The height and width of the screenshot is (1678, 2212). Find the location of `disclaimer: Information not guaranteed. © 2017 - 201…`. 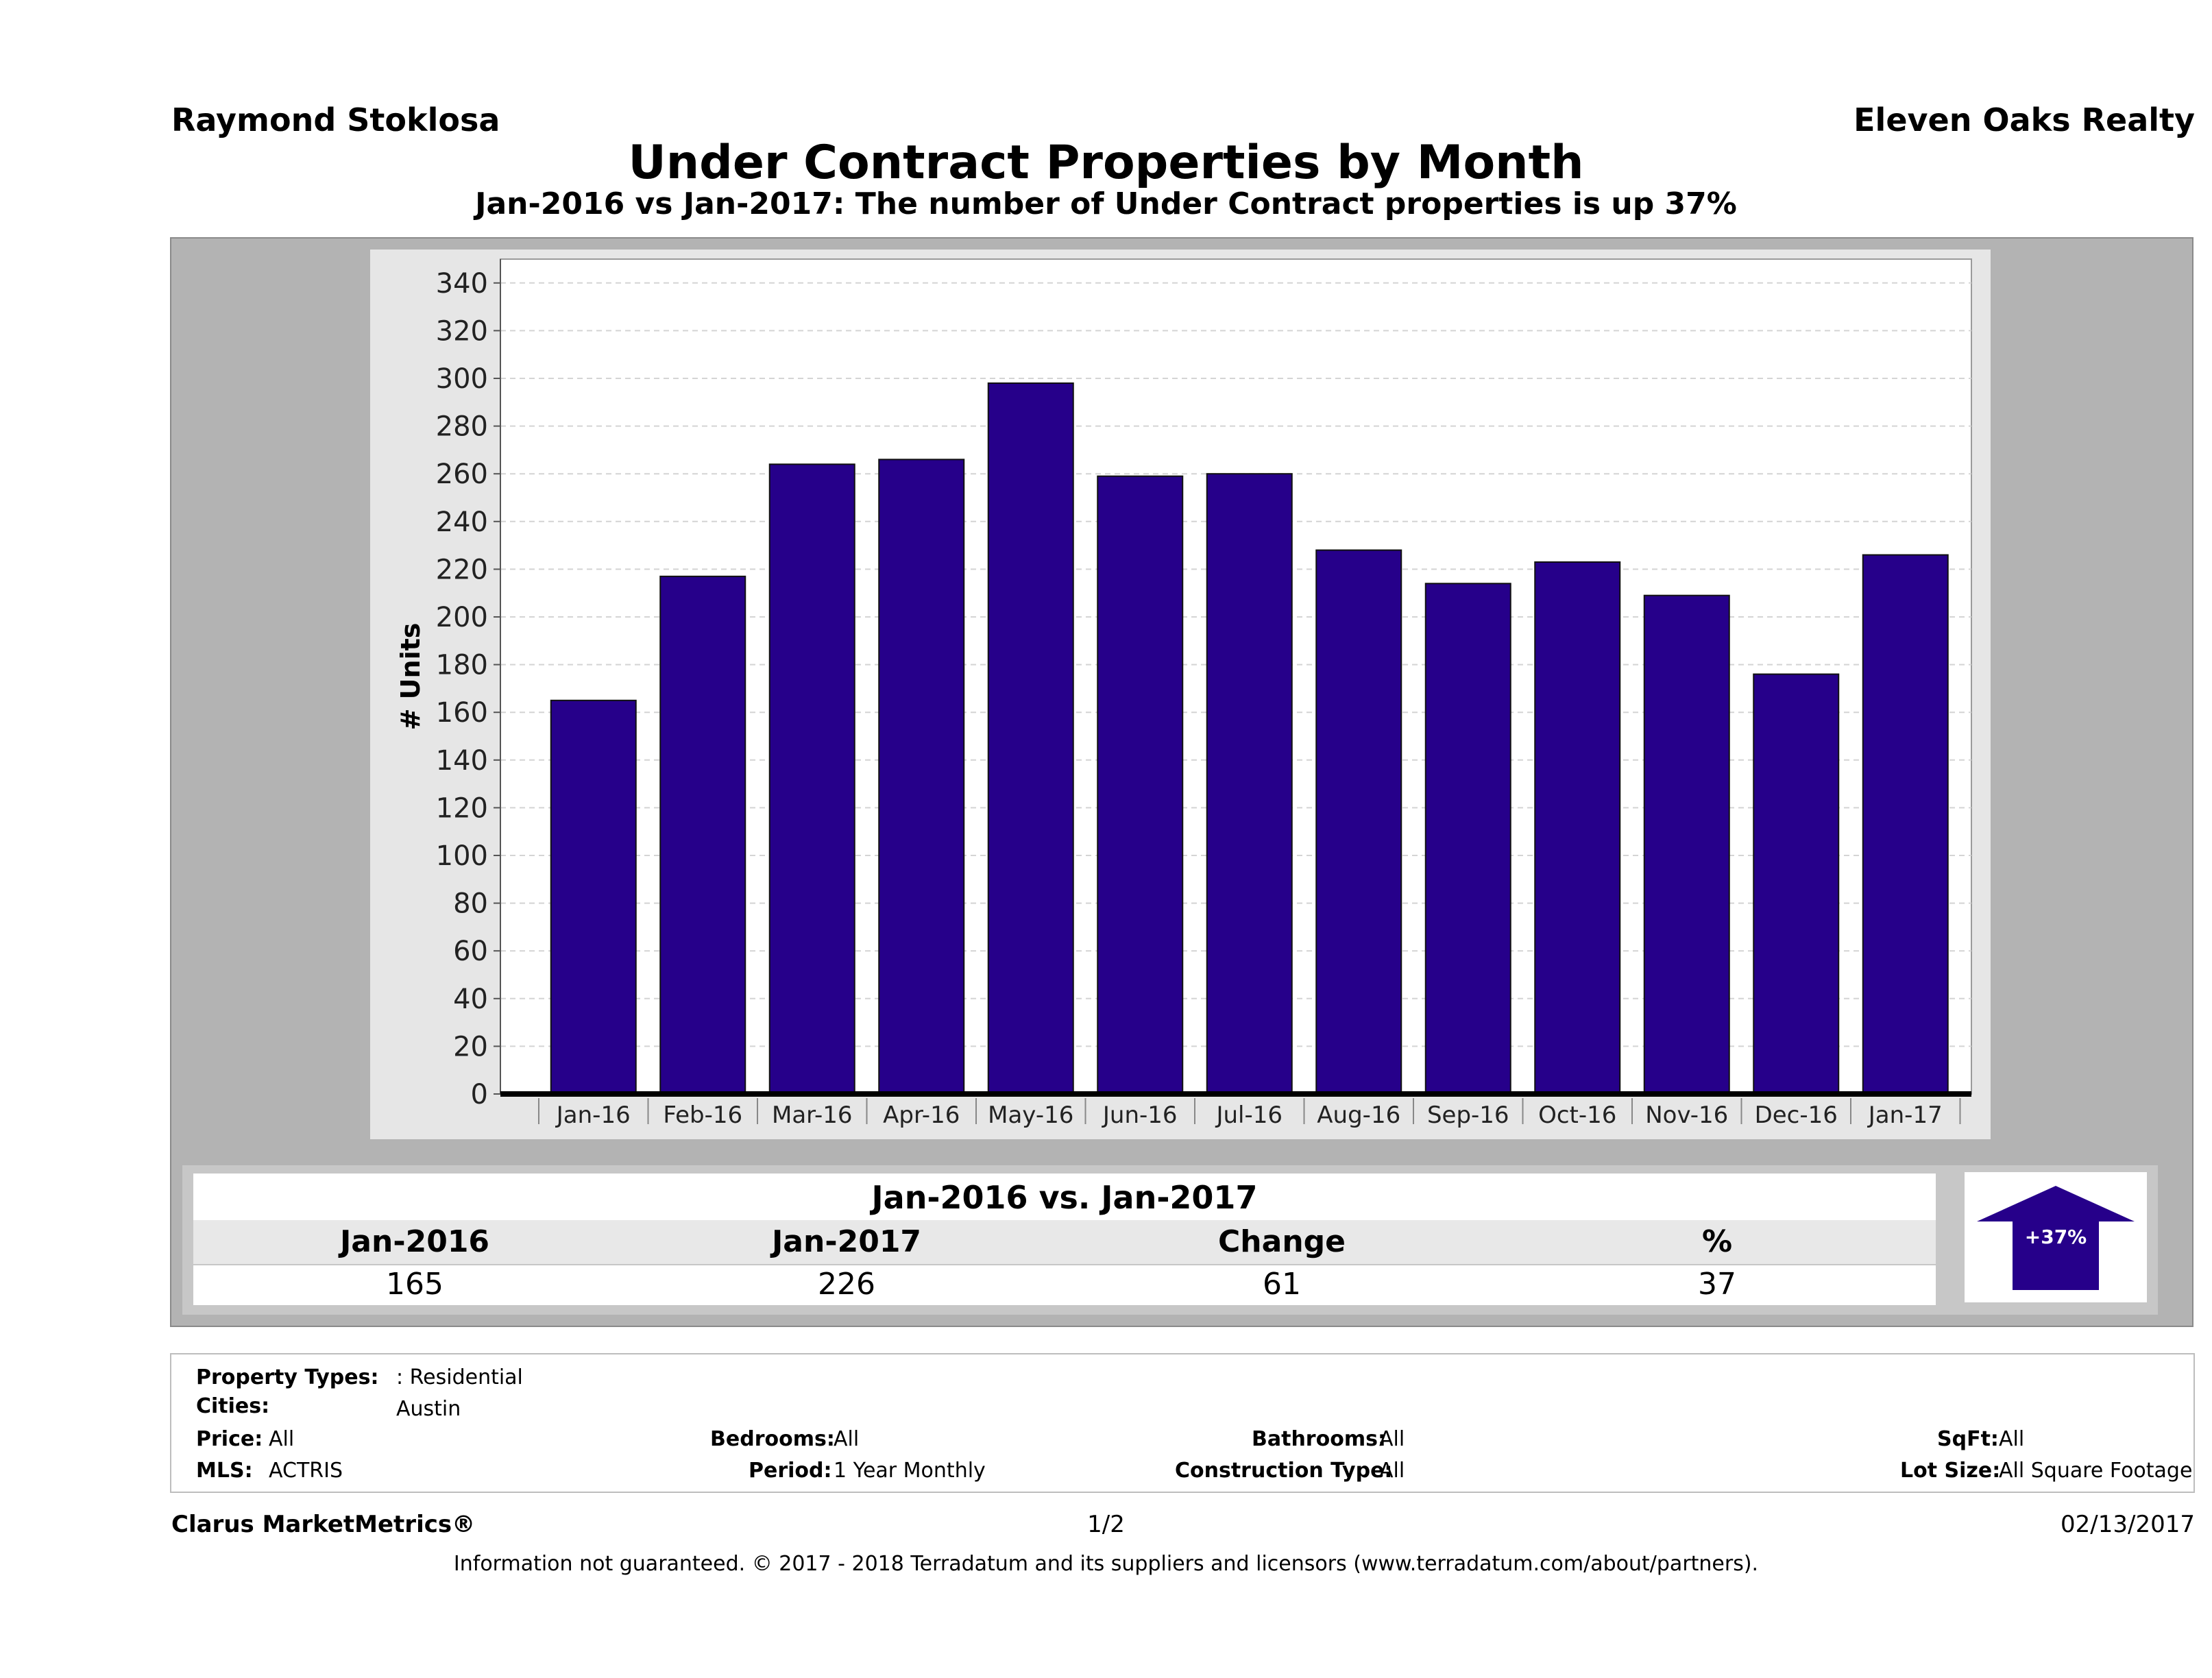

disclaimer: Information not guaranteed. © 2017 - 201… is located at coordinates (1106, 1564).